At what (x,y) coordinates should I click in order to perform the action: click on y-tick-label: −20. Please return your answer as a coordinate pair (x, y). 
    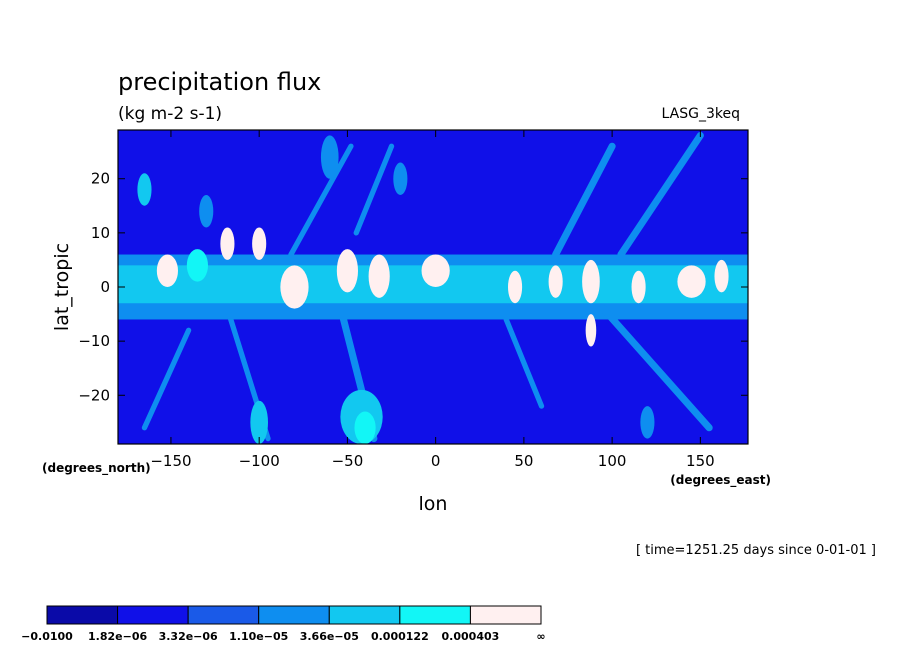
    Looking at the image, I should click on (94, 395).